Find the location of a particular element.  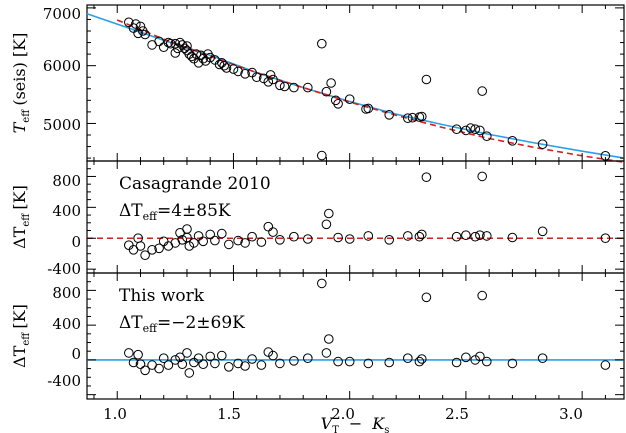

y-tick-label: 6000 is located at coordinates (62, 66).